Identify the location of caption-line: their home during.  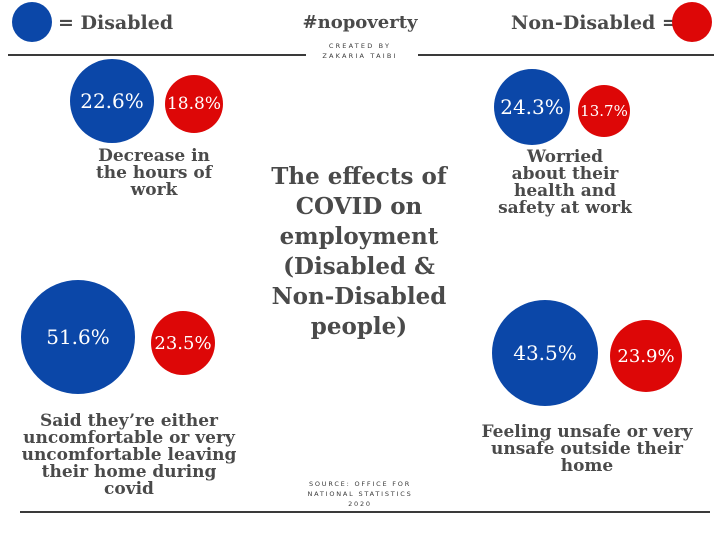
(129, 472).